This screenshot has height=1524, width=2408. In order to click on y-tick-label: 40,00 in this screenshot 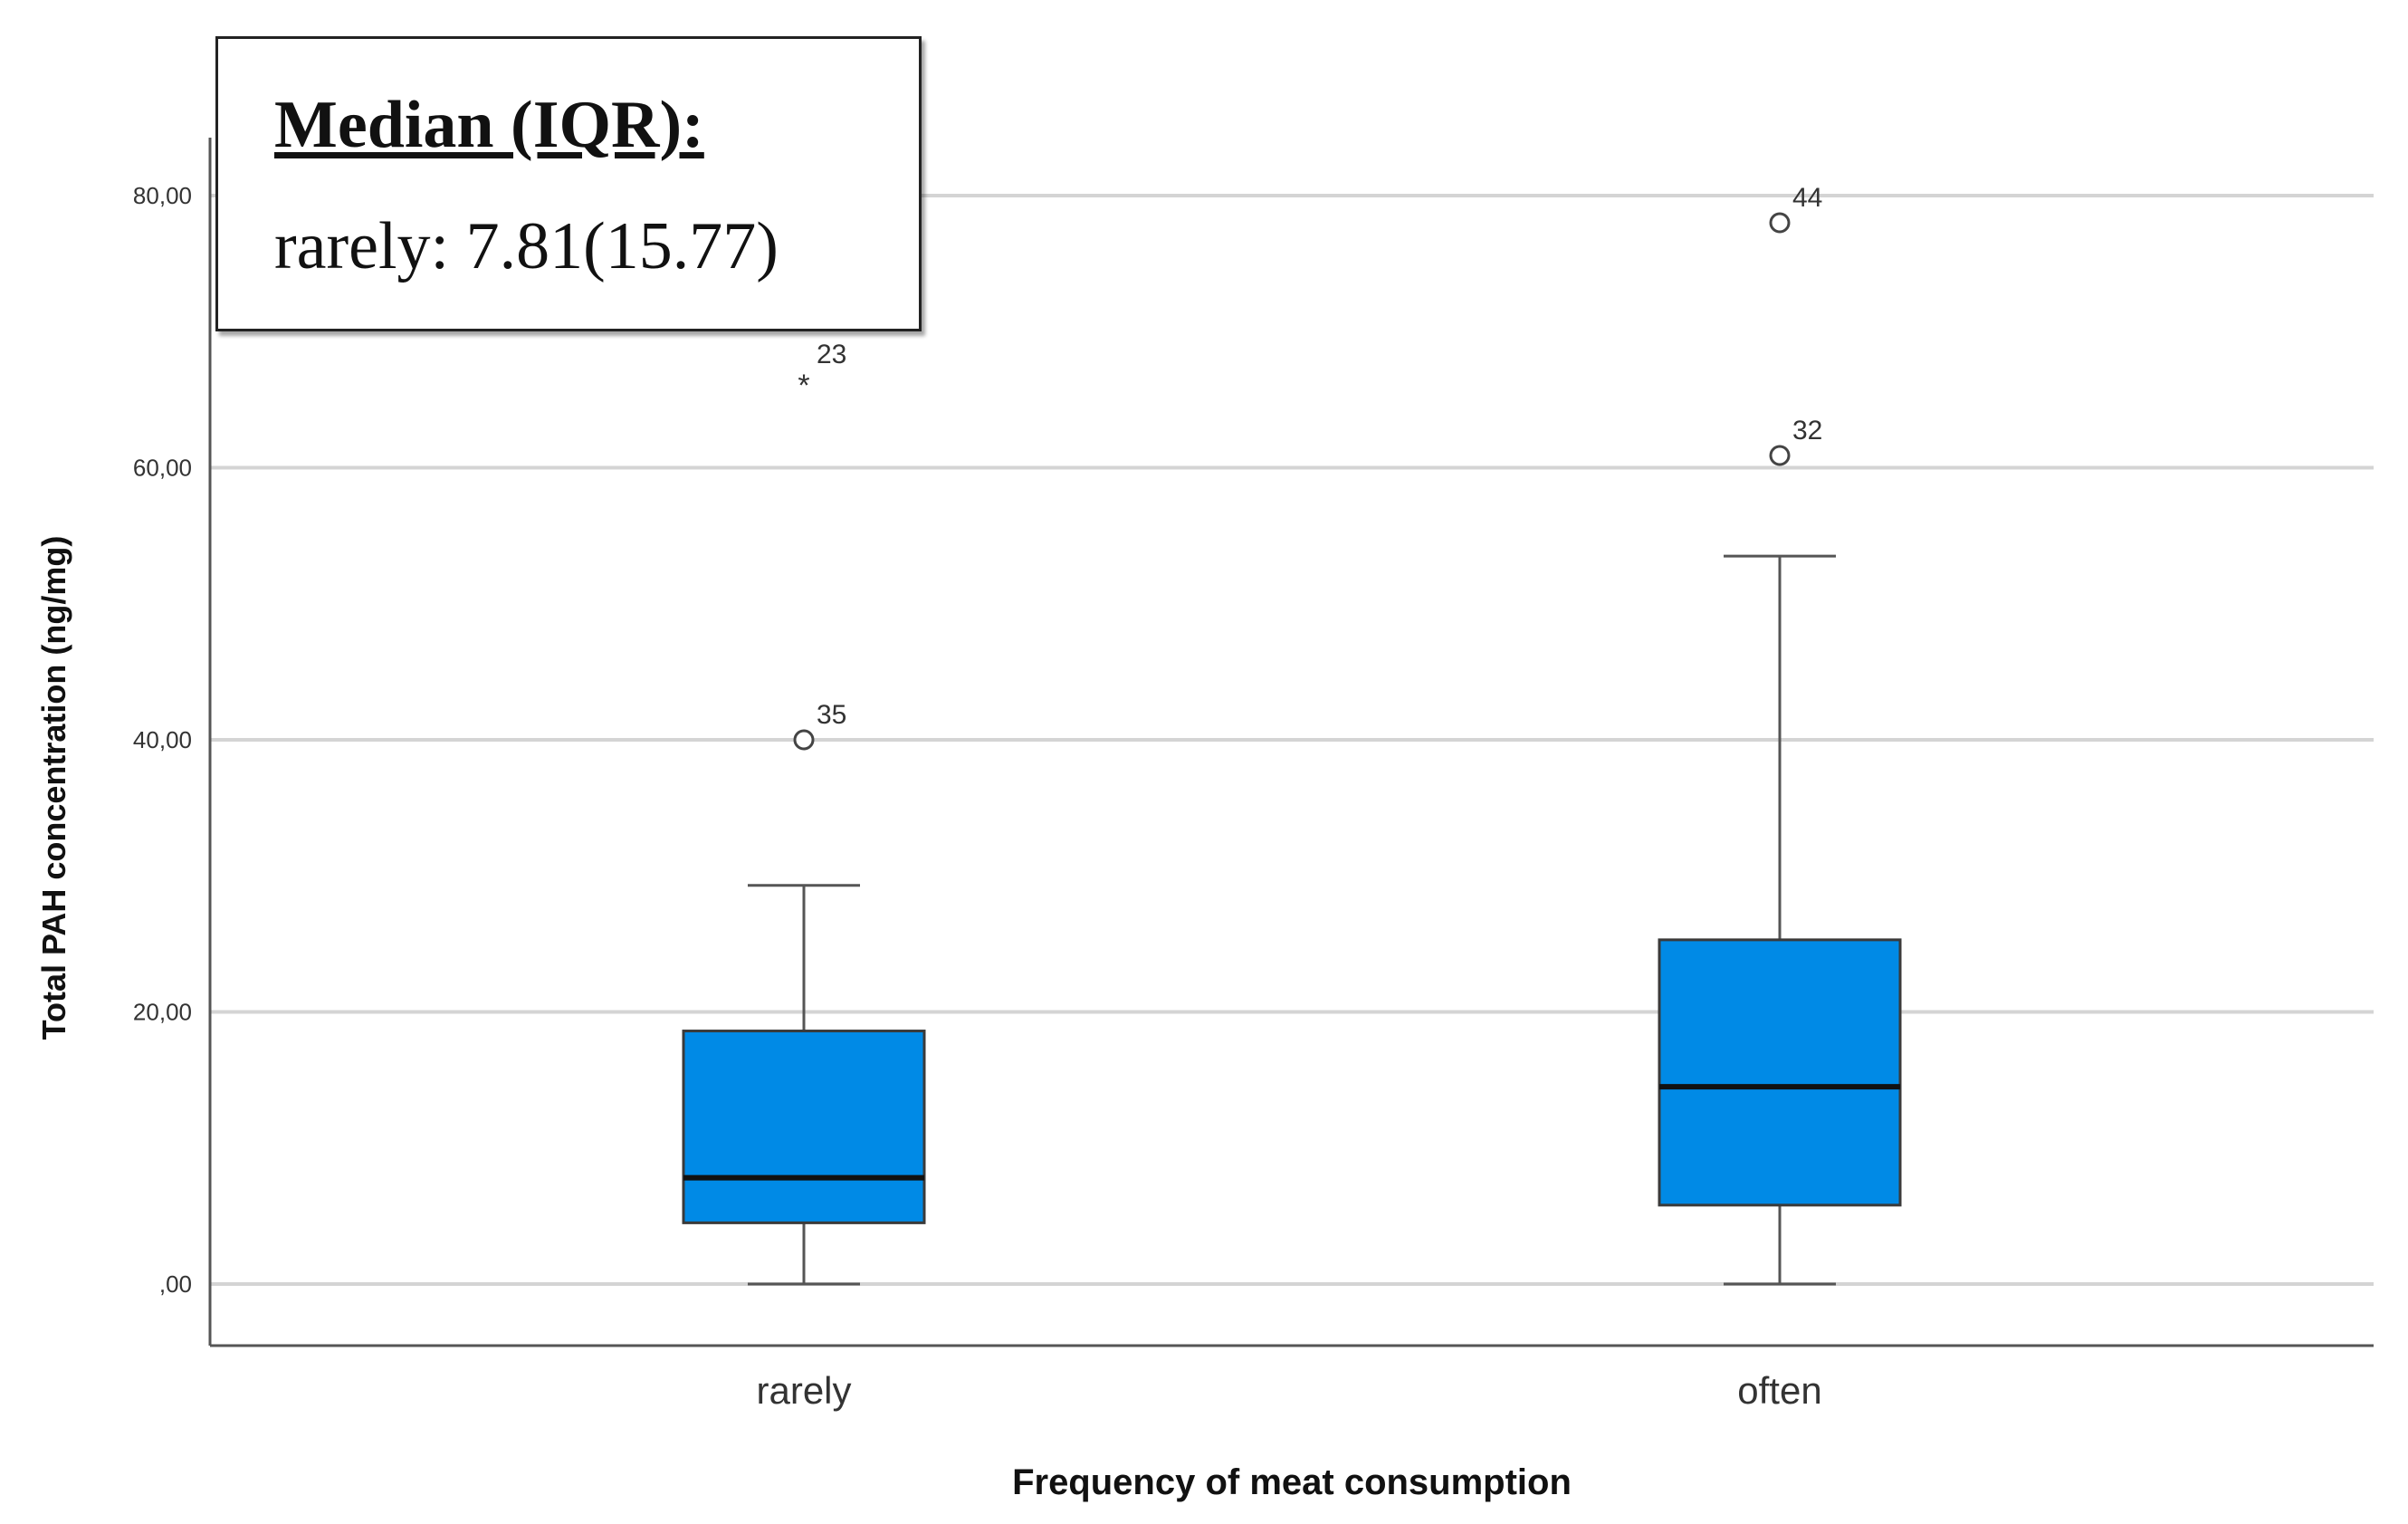, I will do `click(162, 739)`.